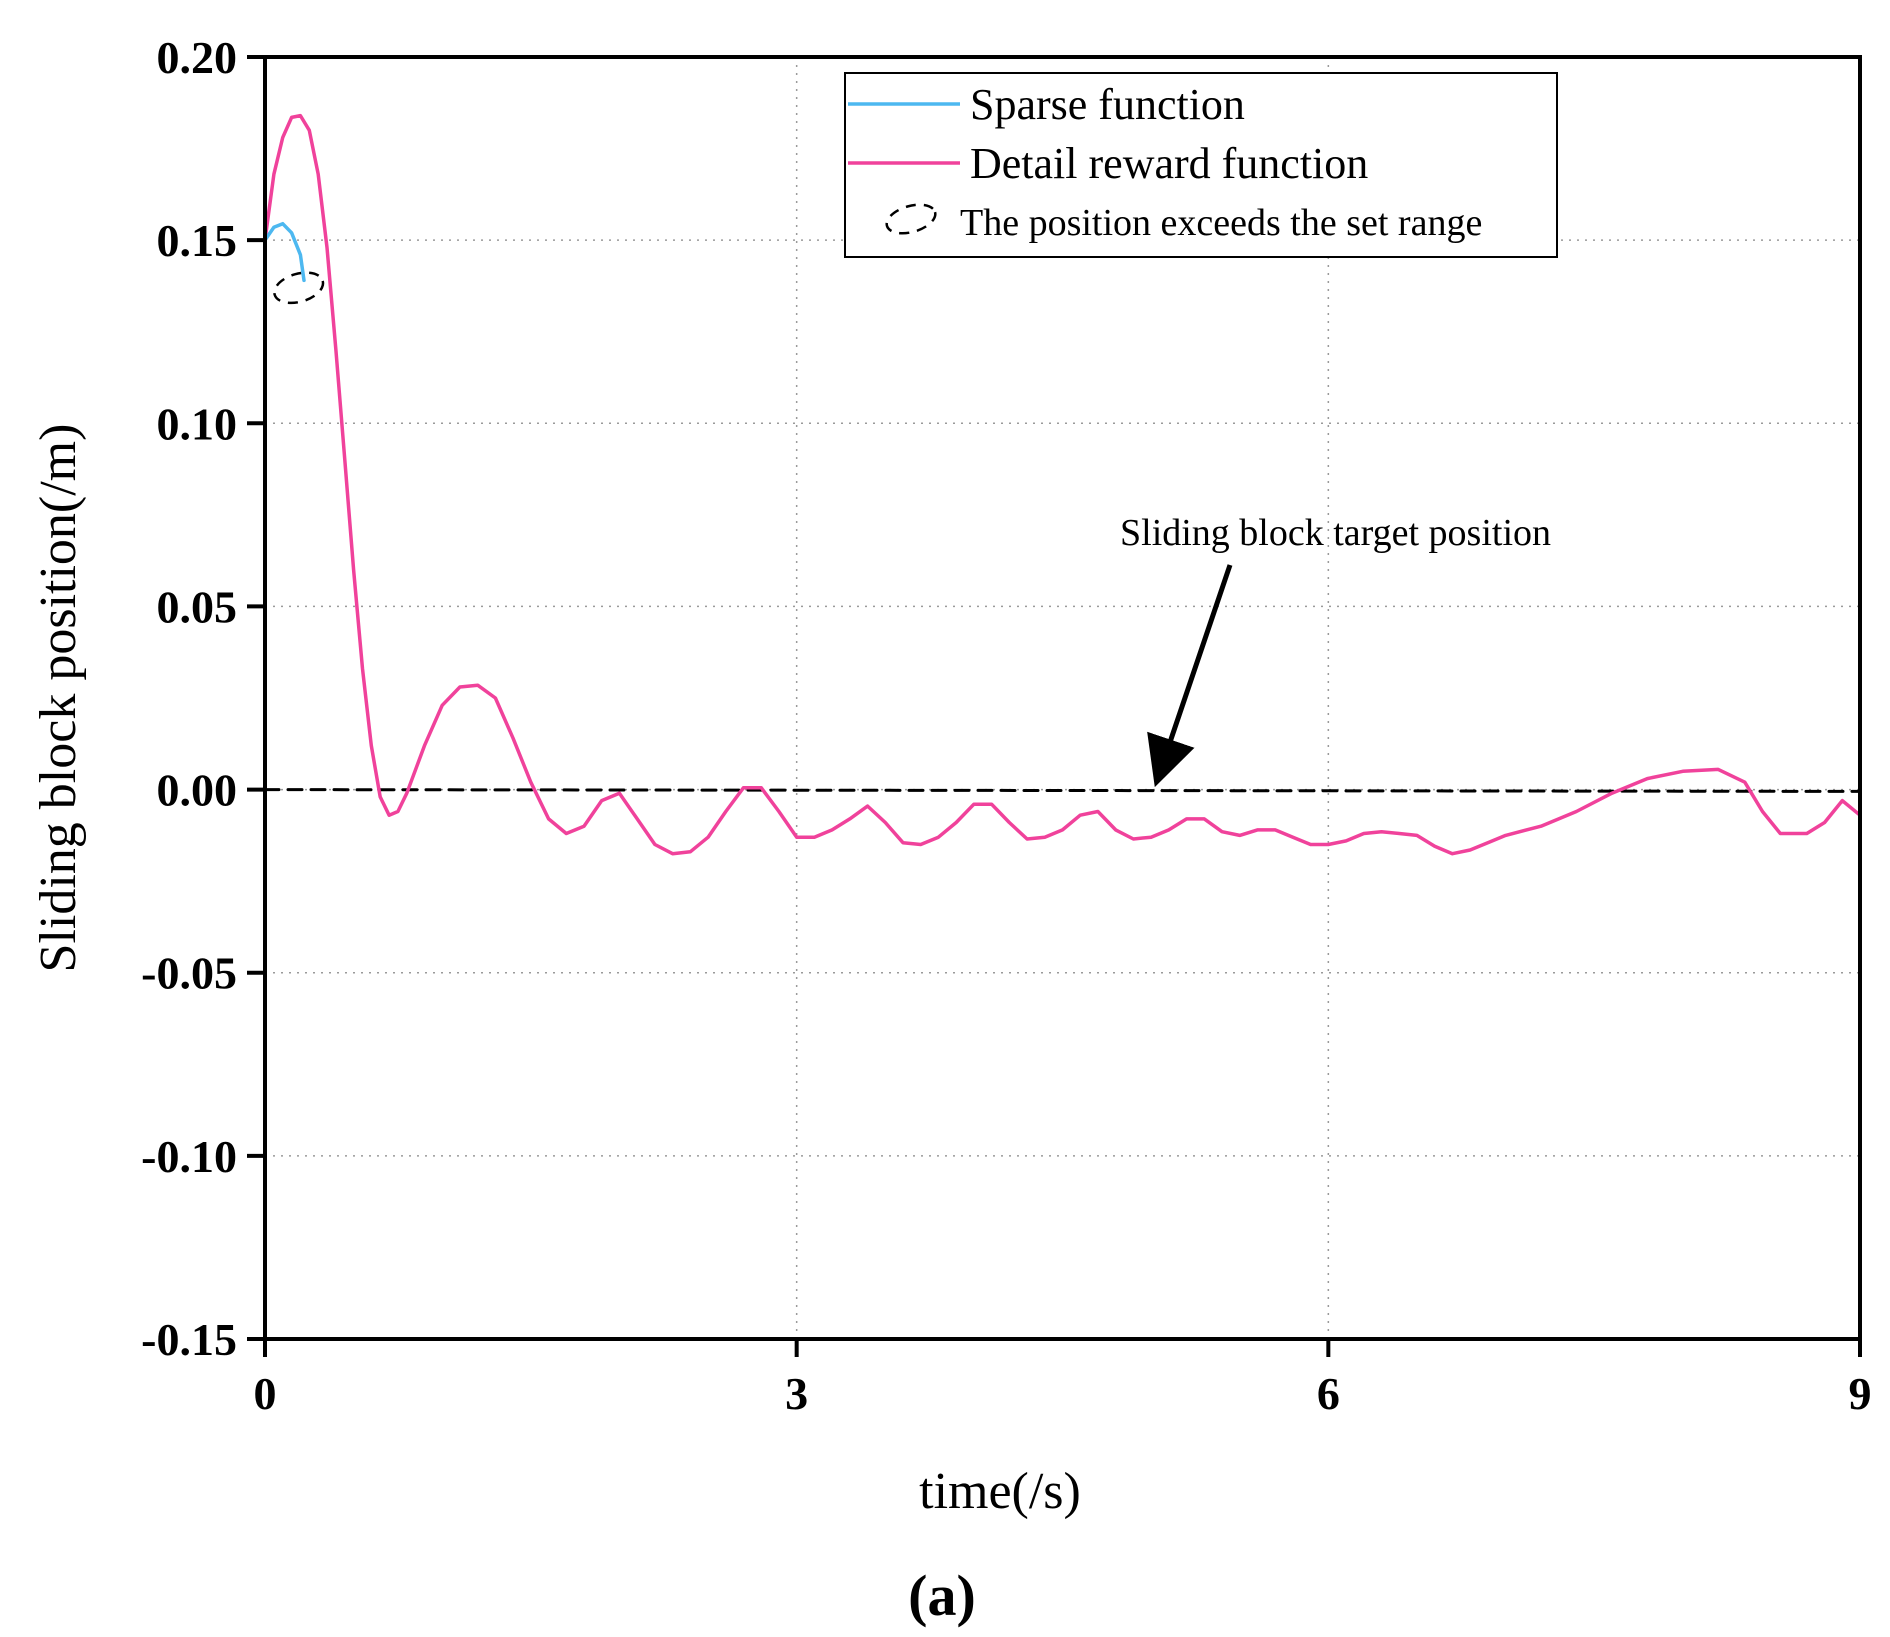  I want to click on legend-label-detail: Detail reward function, so click(1169, 163).